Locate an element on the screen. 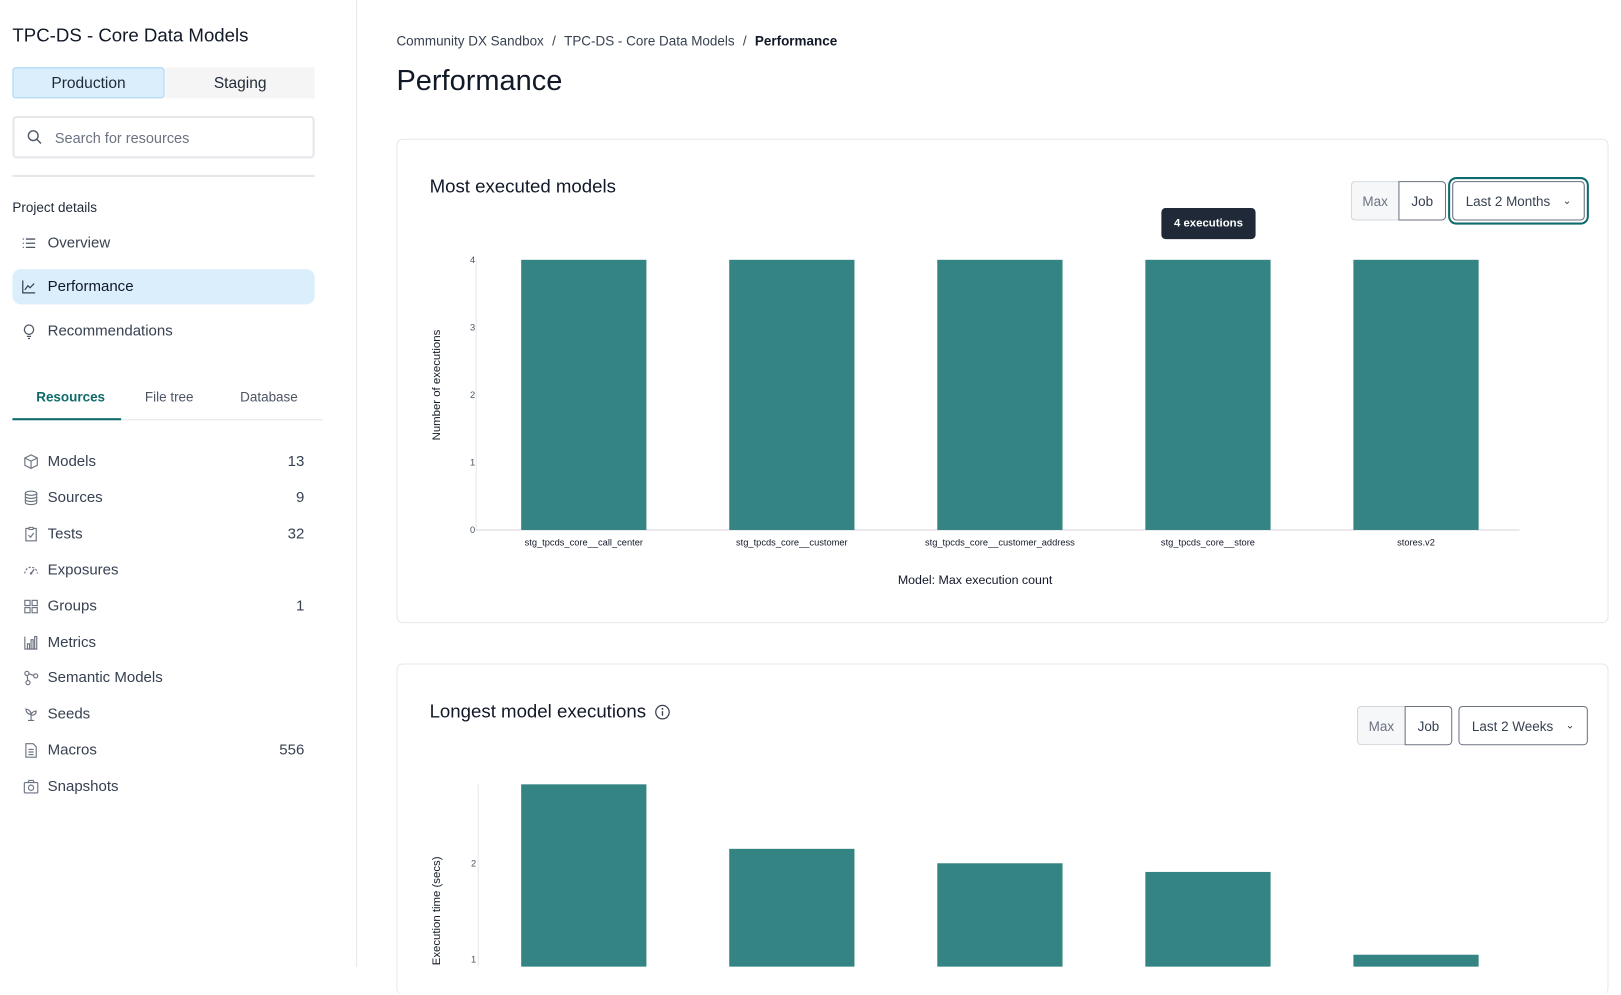 This screenshot has width=1621, height=995. tab-resources: Resources is located at coordinates (71, 397).